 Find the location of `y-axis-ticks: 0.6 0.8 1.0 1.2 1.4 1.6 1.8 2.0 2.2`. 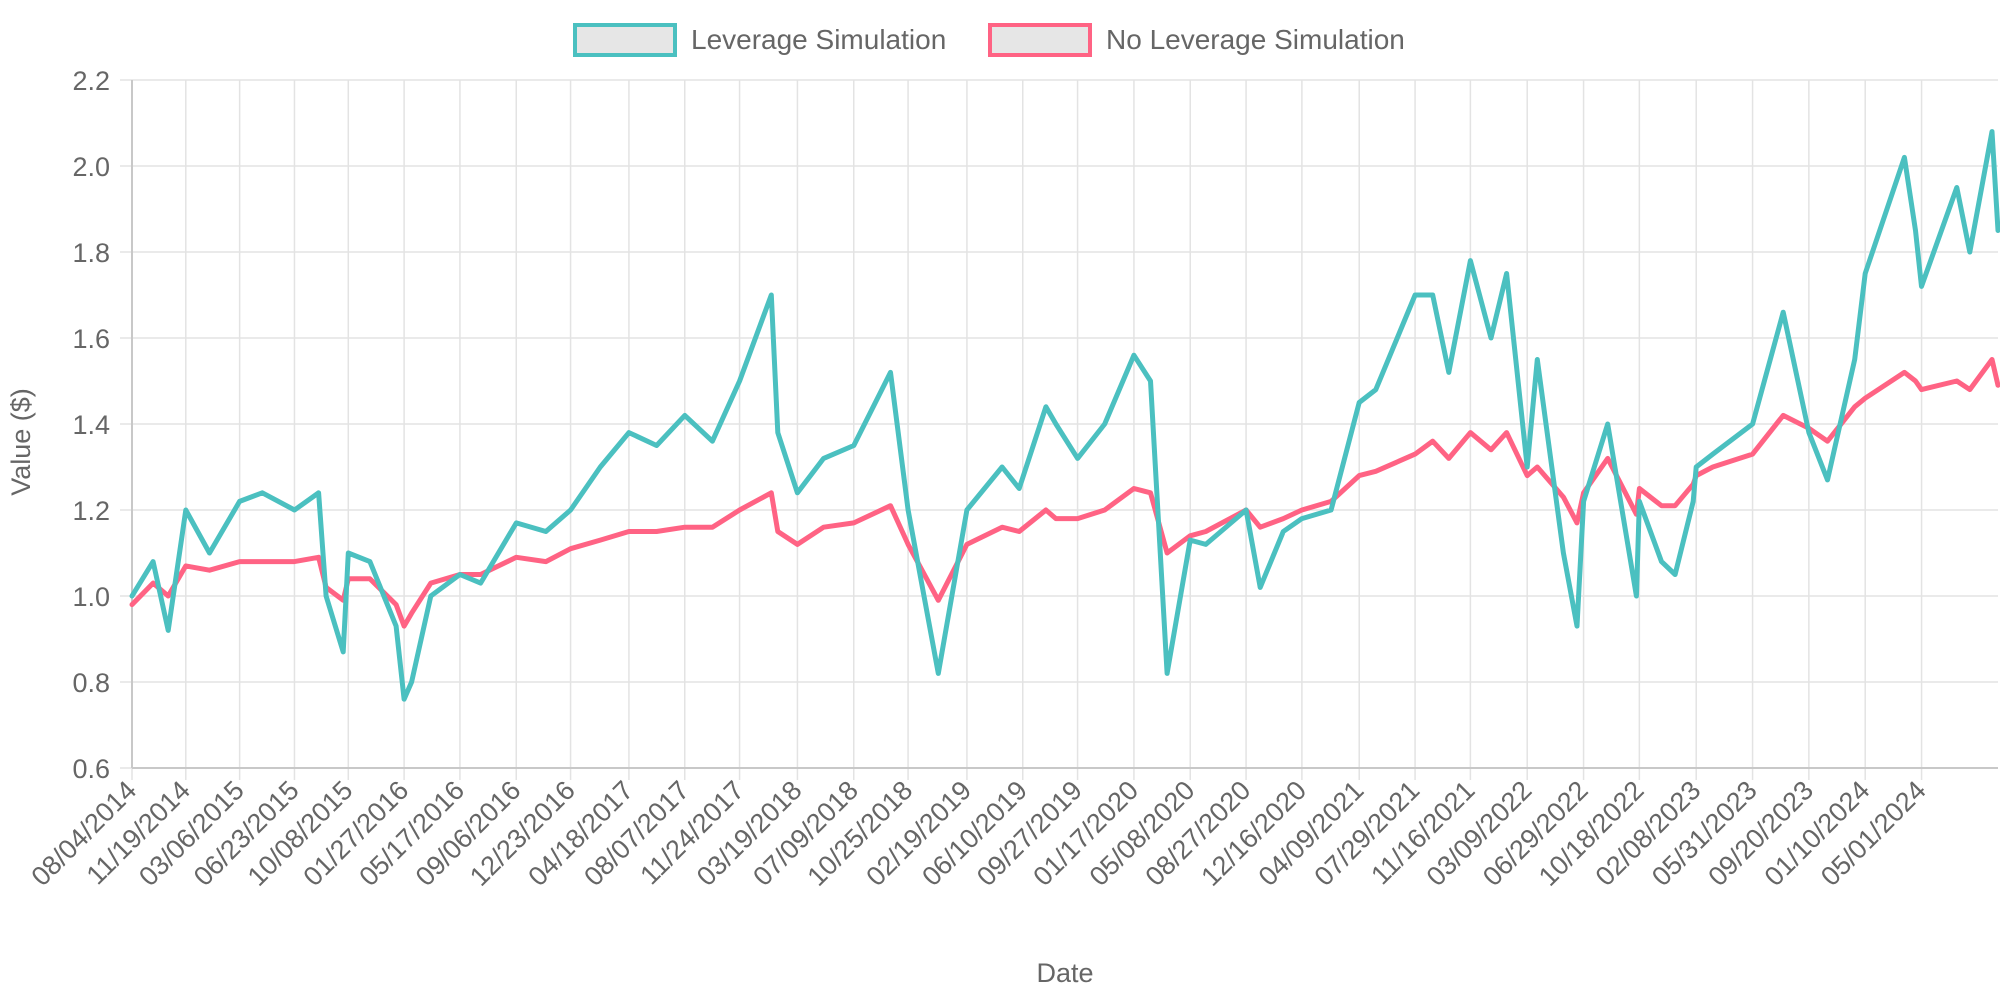

y-axis-ticks: 0.6 0.8 1.0 1.2 1.4 1.6 1.8 2.0 2.2 is located at coordinates (91, 425).